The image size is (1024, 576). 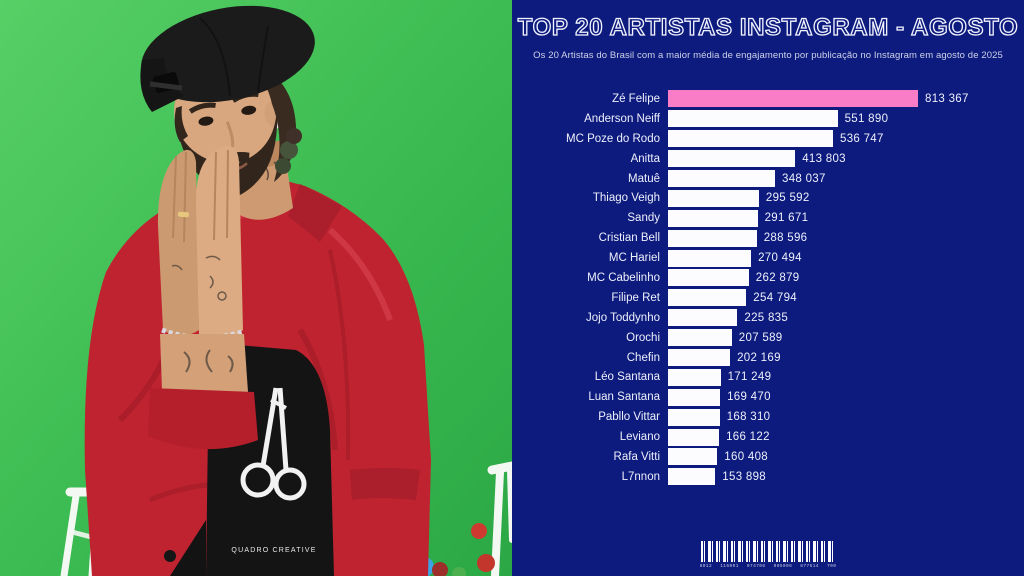 What do you see at coordinates (862, 138) in the screenshot?
I see `value-label: 536 747` at bounding box center [862, 138].